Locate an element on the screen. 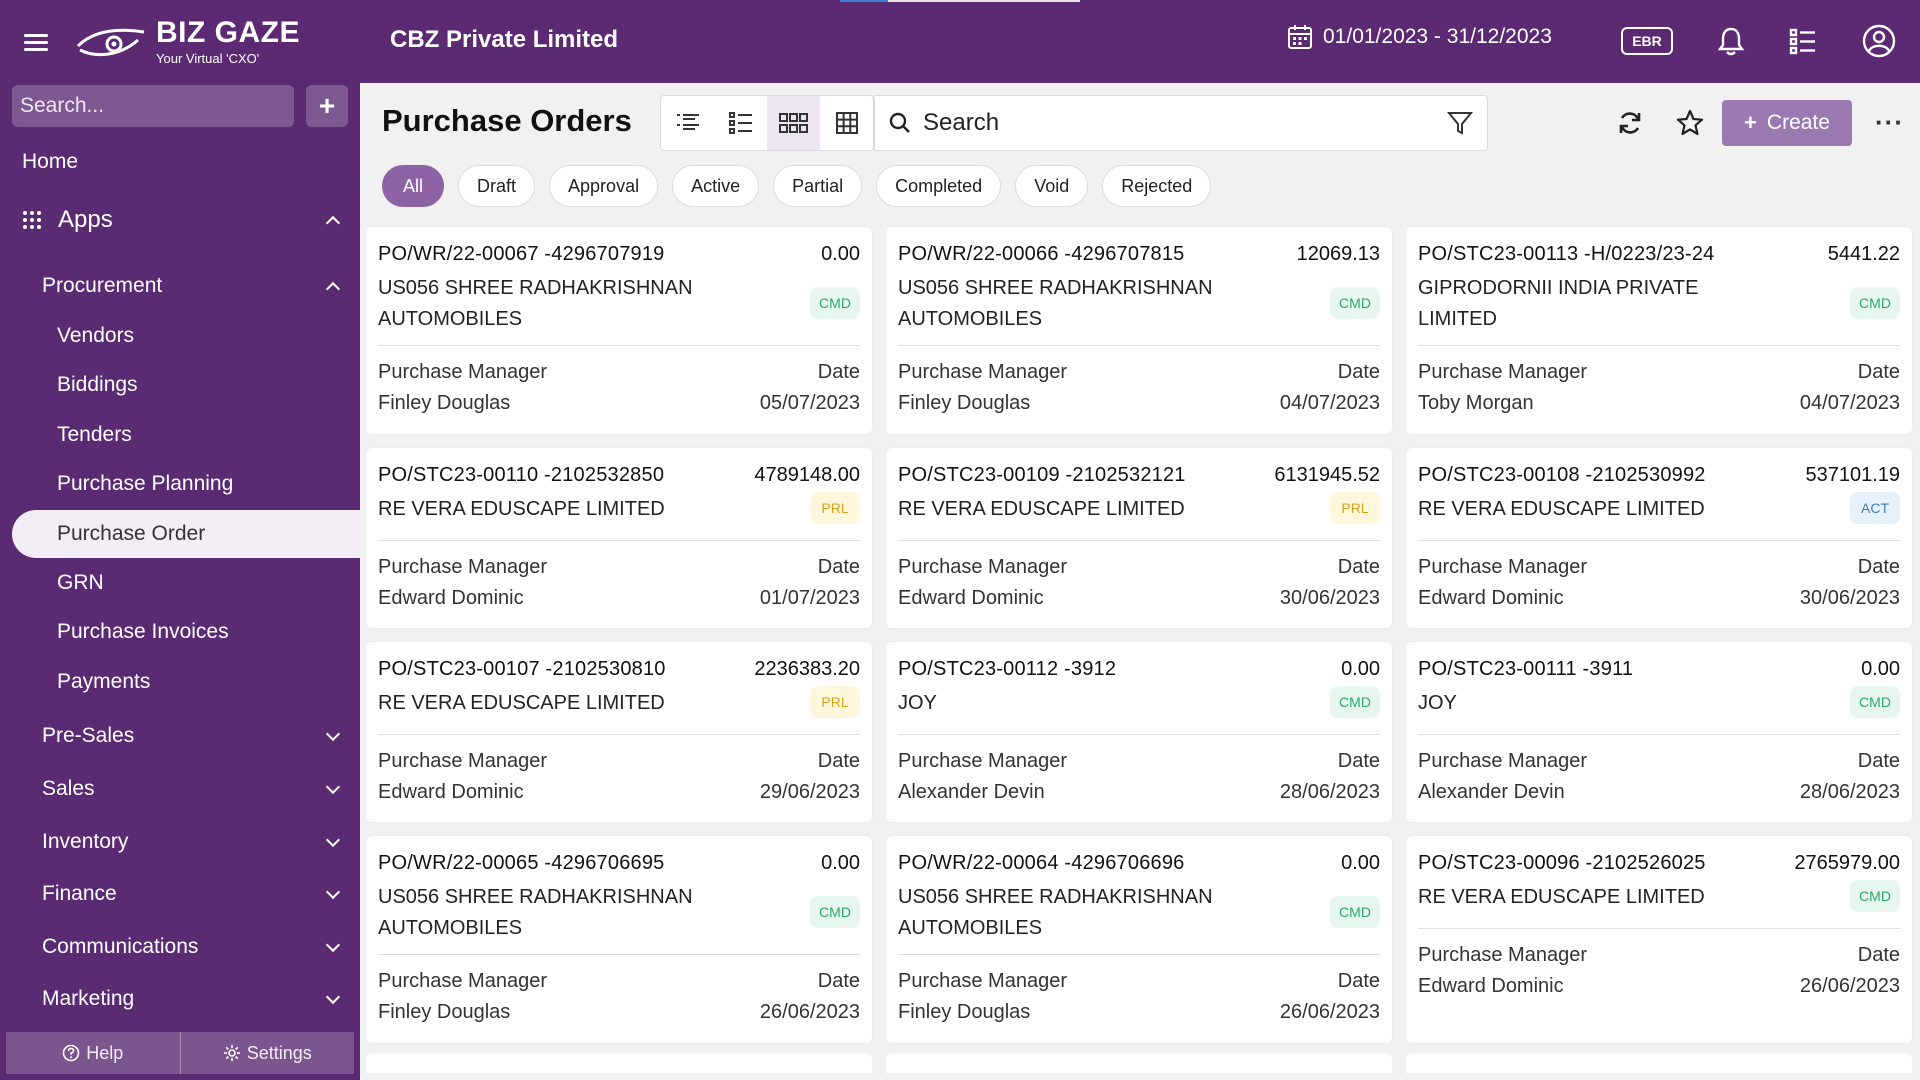 The width and height of the screenshot is (1920, 1080). detail-list-icon is located at coordinates (740, 123).